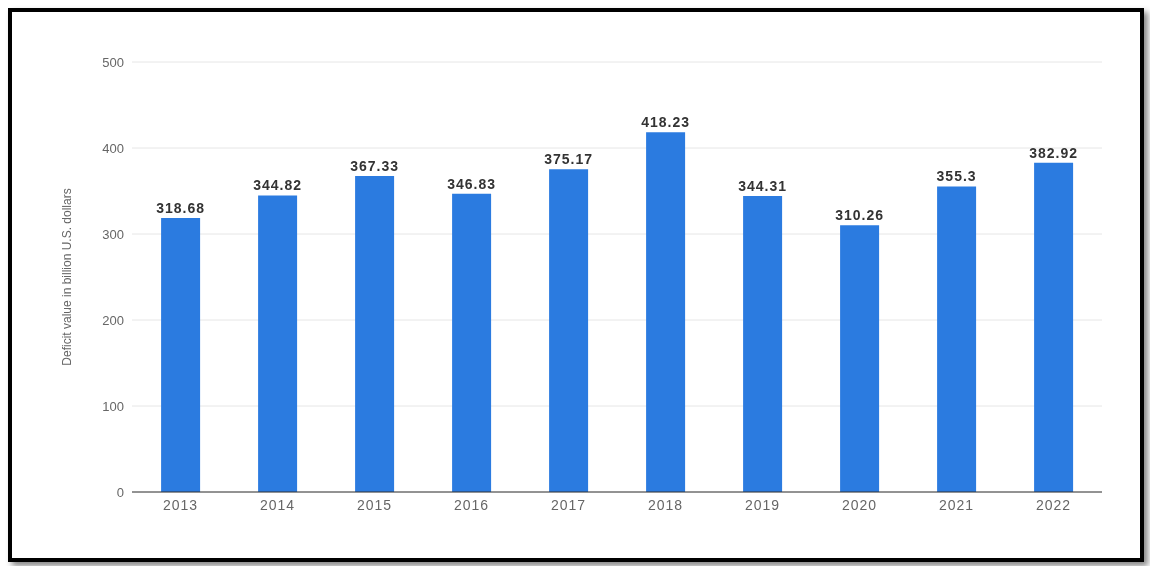 This screenshot has height=566, width=1150. What do you see at coordinates (859, 504) in the screenshot?
I see `x-tick-label: 2020` at bounding box center [859, 504].